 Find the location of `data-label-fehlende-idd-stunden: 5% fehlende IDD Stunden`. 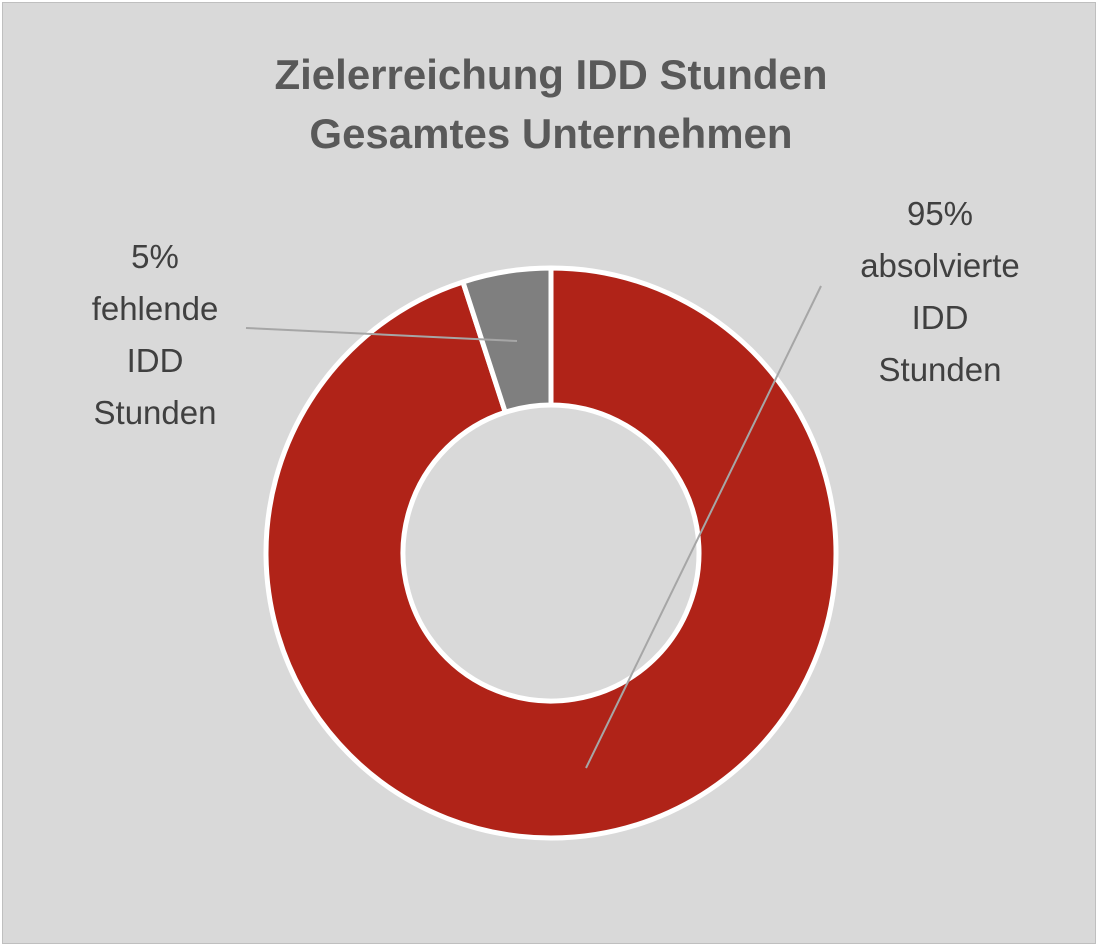

data-label-fehlende-idd-stunden: 5% fehlende IDD Stunden is located at coordinates (155, 334).